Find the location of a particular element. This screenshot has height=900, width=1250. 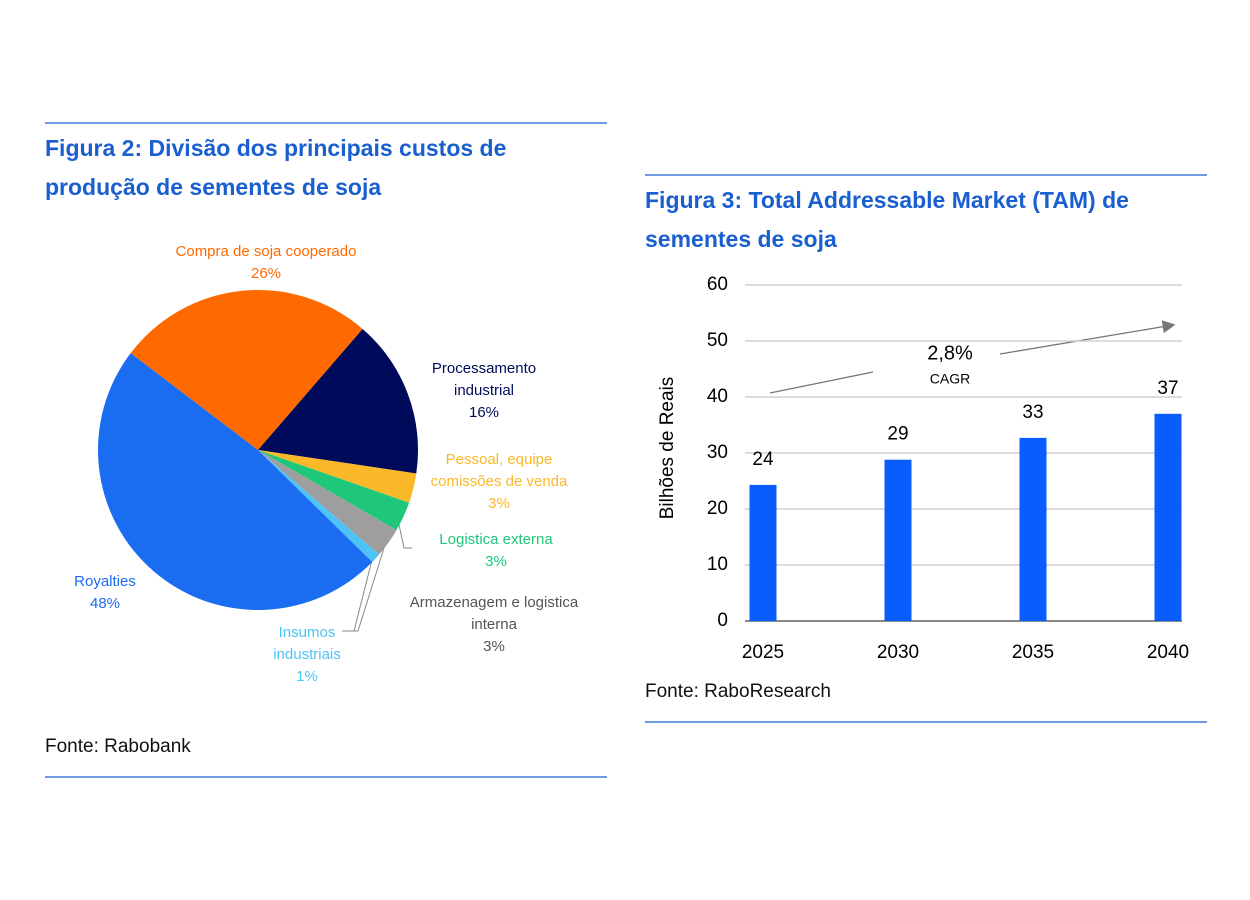

source: Fonte: Rabobank is located at coordinates (118, 746).